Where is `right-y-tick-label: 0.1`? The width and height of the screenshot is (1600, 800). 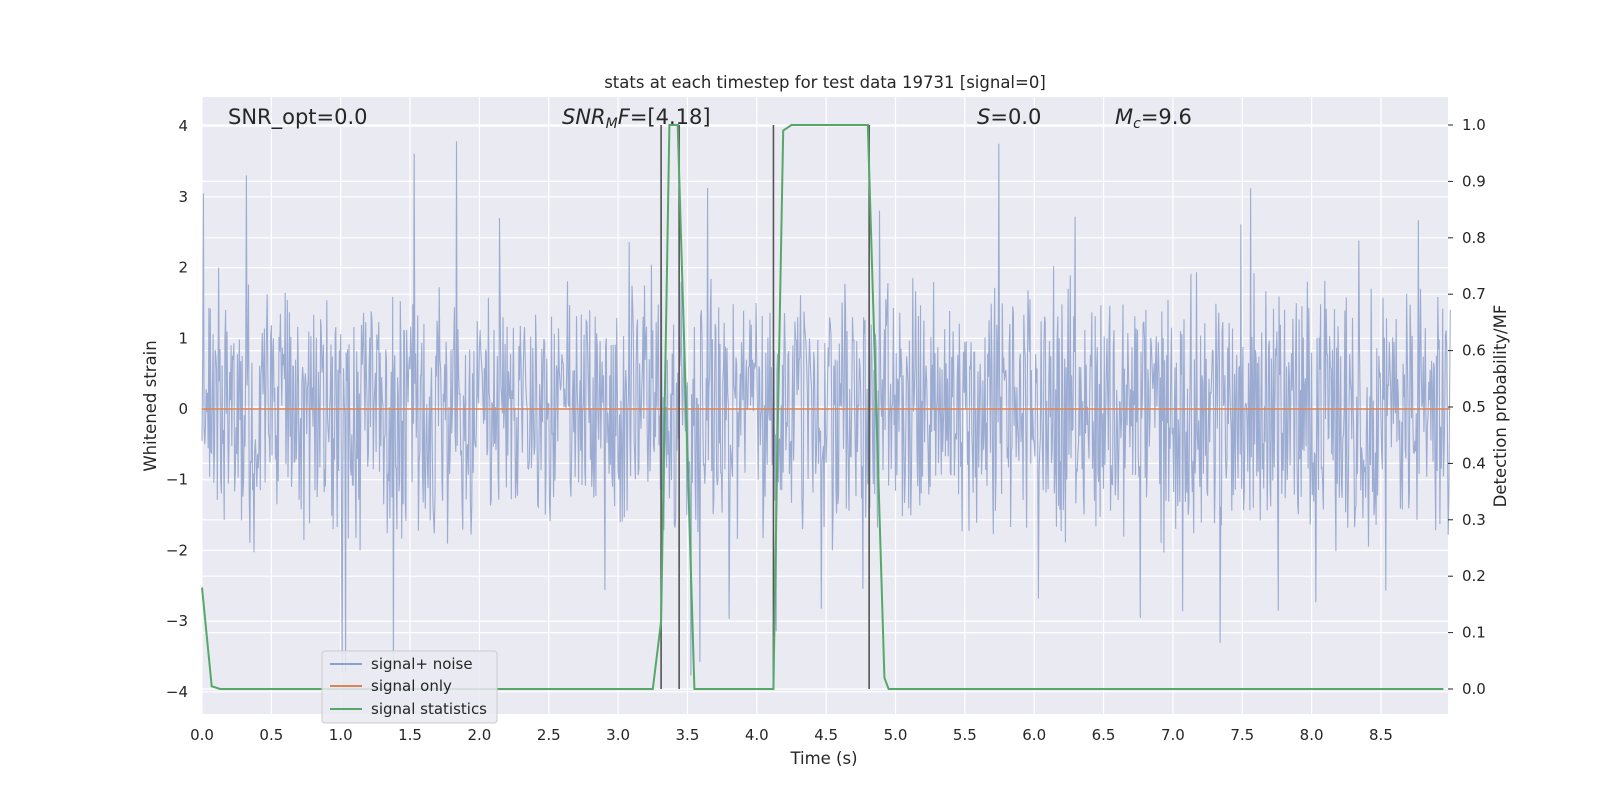
right-y-tick-label: 0.1 is located at coordinates (1474, 633).